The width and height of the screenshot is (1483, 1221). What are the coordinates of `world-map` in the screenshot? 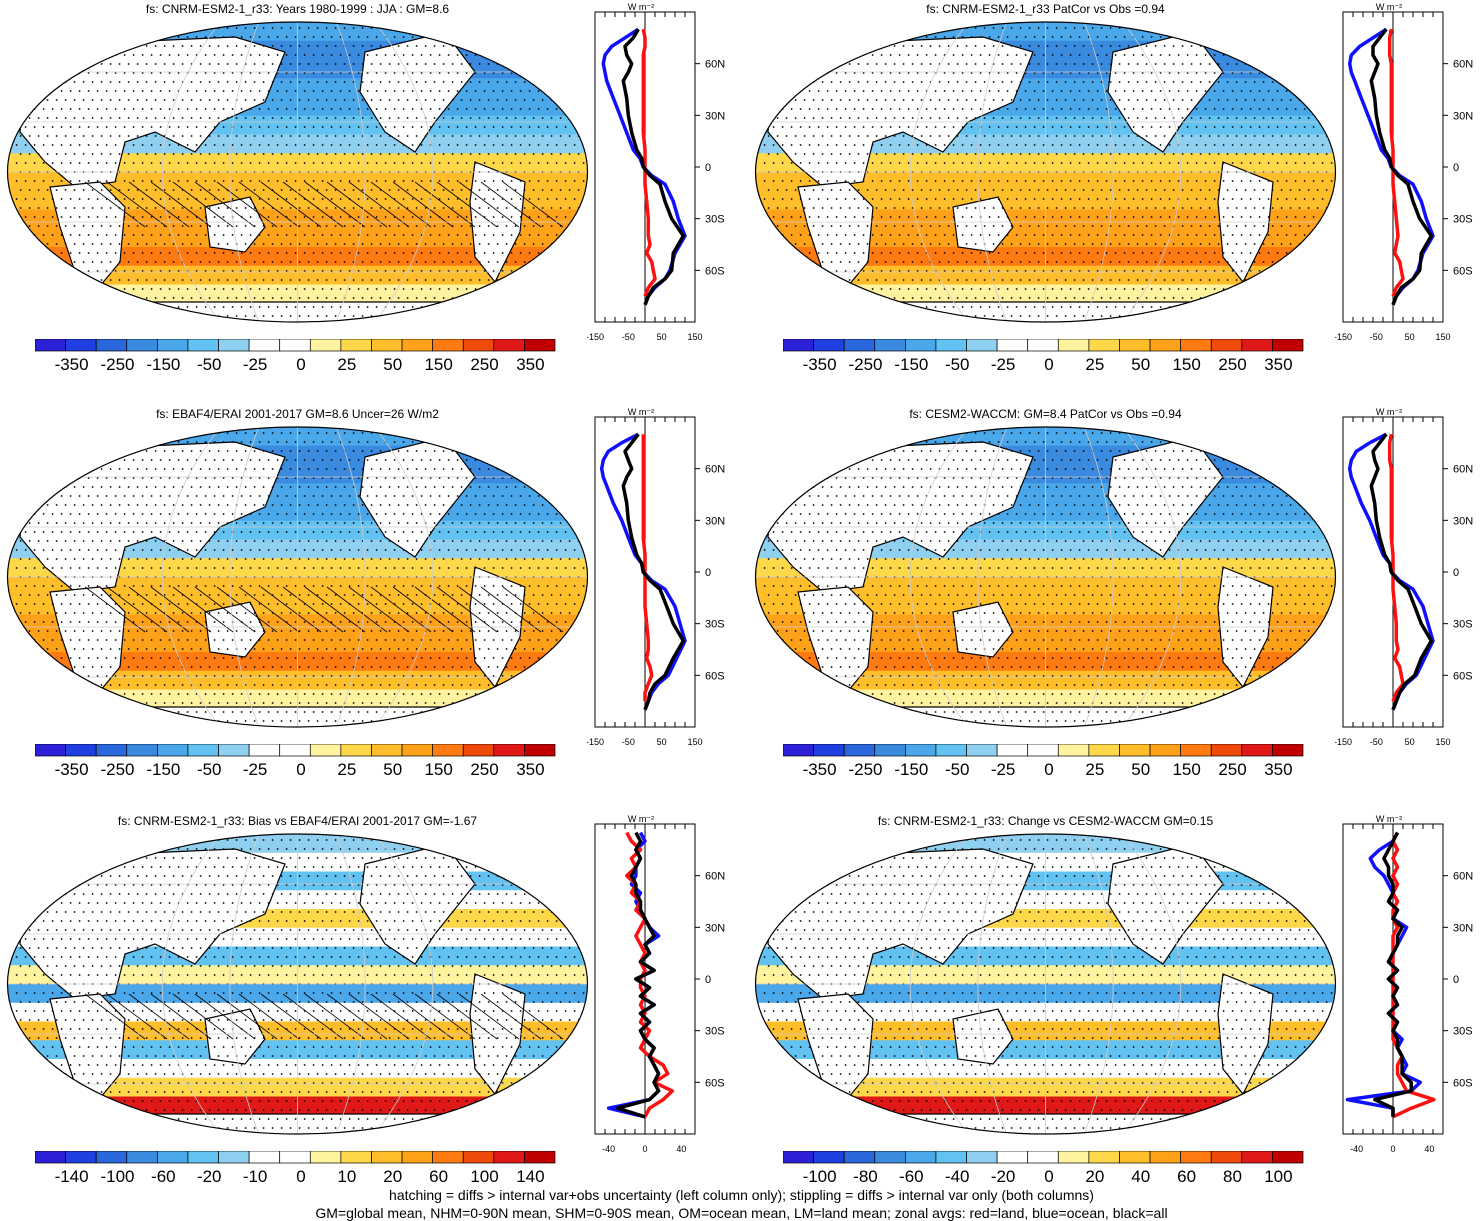 It's located at (297, 984).